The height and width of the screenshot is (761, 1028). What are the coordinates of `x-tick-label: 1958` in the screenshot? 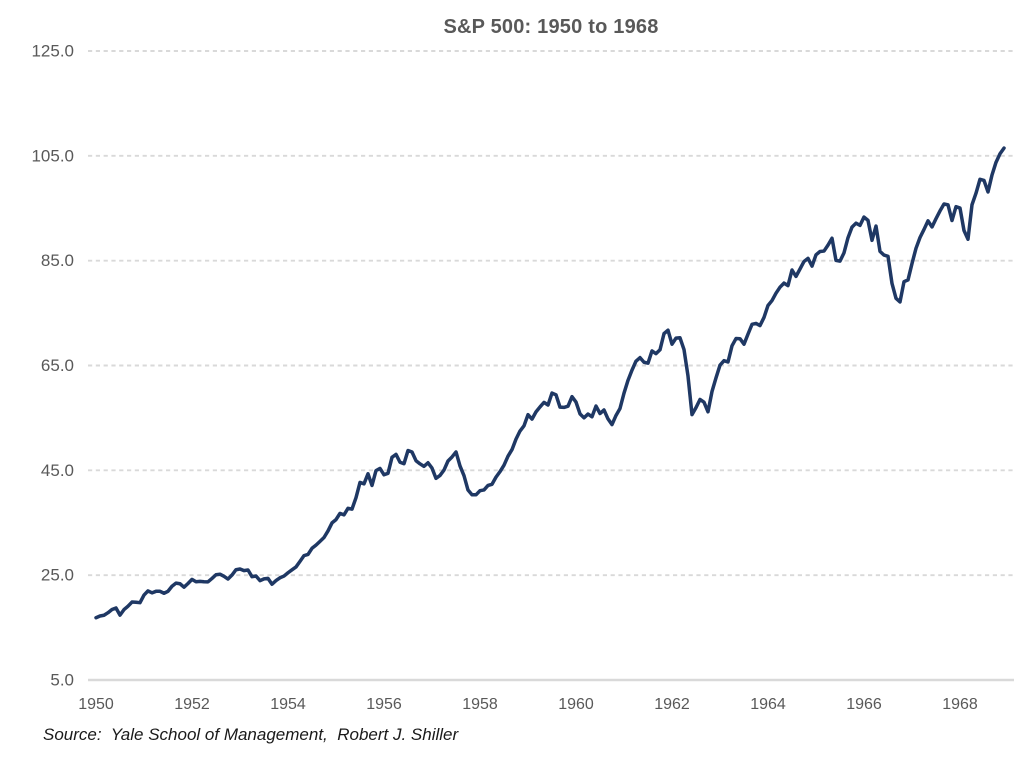 It's located at (480, 704).